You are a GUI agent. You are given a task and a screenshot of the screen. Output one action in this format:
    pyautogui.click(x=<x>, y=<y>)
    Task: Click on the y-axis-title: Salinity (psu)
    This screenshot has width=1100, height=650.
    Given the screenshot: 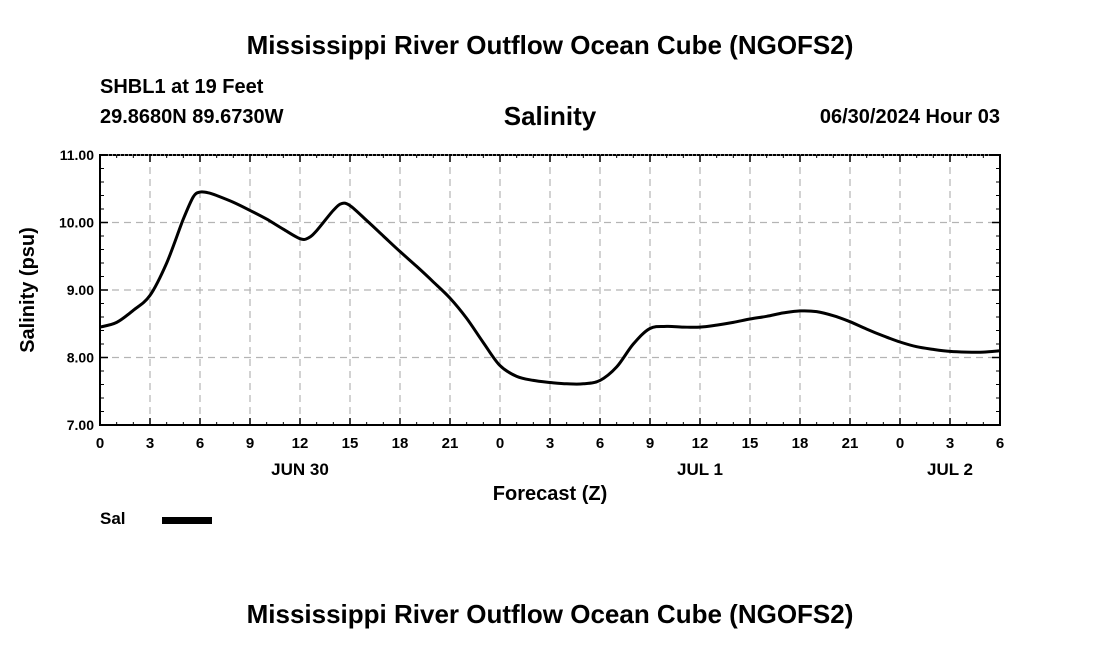 What is the action you would take?
    pyautogui.click(x=28, y=290)
    